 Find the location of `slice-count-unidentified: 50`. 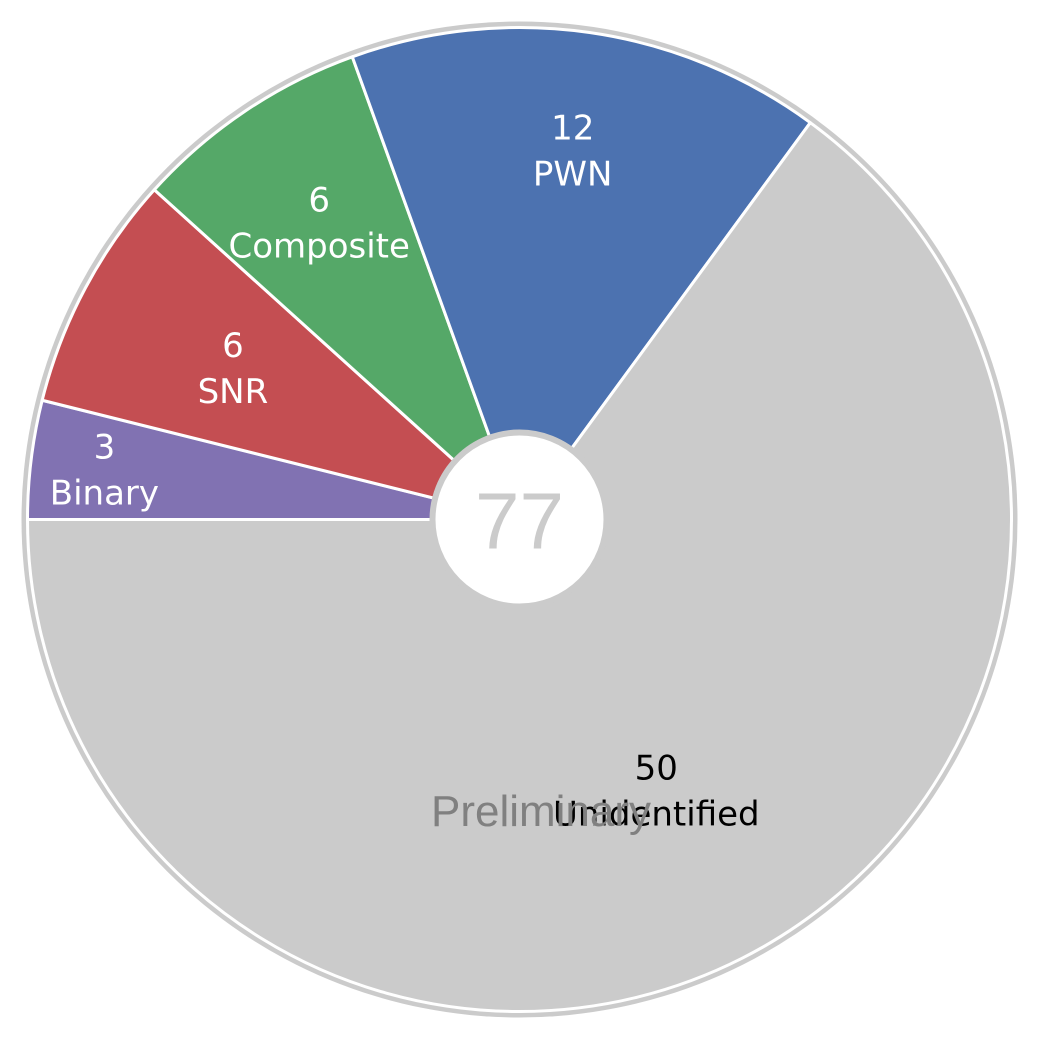

slice-count-unidentified: 50 is located at coordinates (656, 768).